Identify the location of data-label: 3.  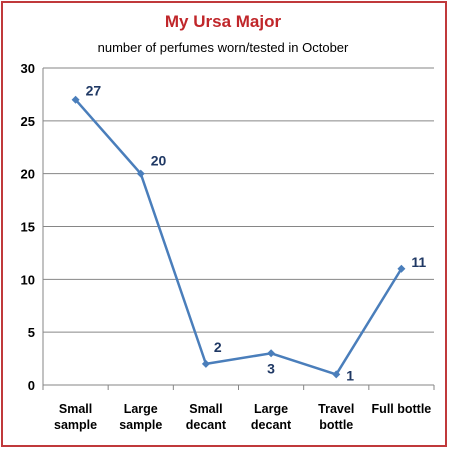
(271, 368).